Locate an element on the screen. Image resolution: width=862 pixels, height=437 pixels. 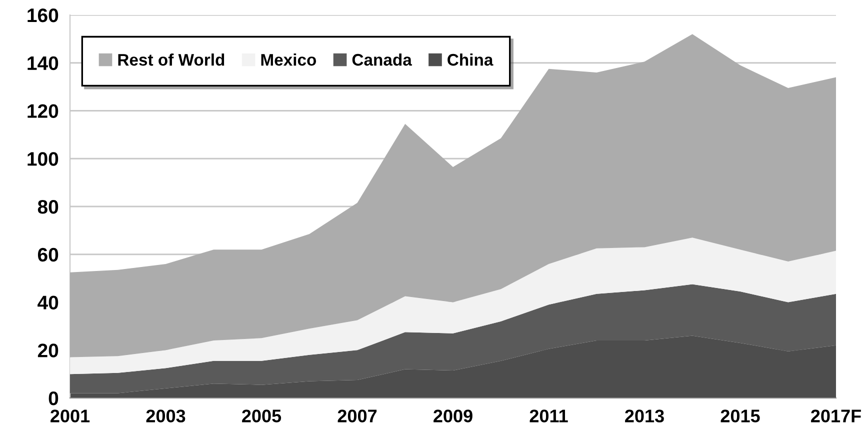
x-tick-label: 2005 is located at coordinates (262, 416).